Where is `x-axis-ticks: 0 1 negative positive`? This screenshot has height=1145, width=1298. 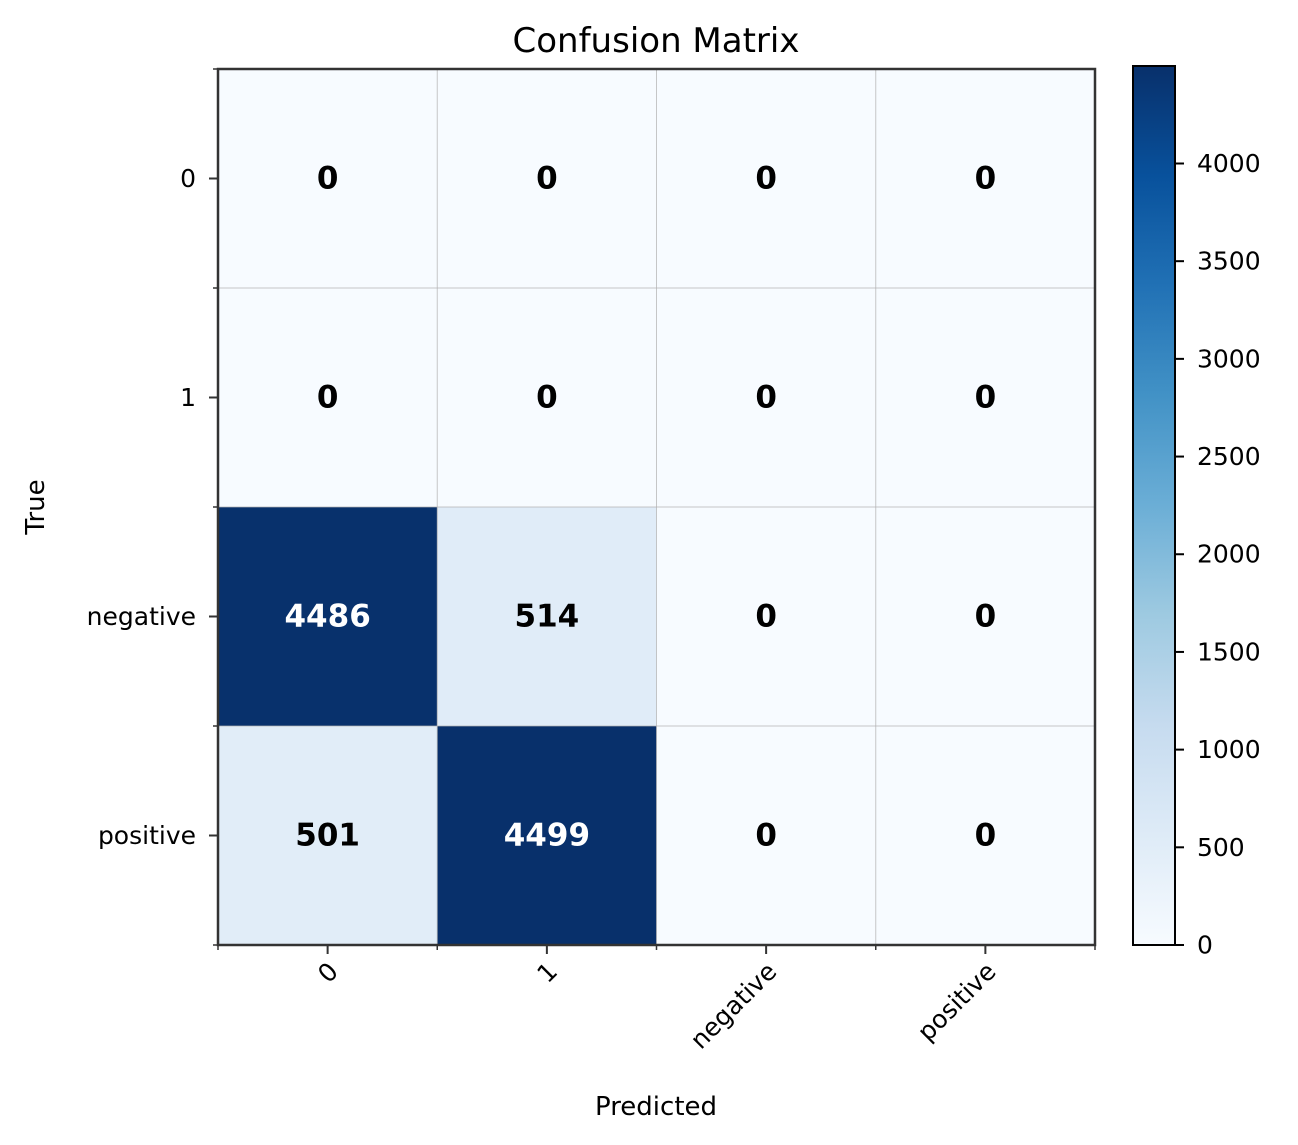 x-axis-ticks: 0 1 negative positive is located at coordinates (656, 1000).